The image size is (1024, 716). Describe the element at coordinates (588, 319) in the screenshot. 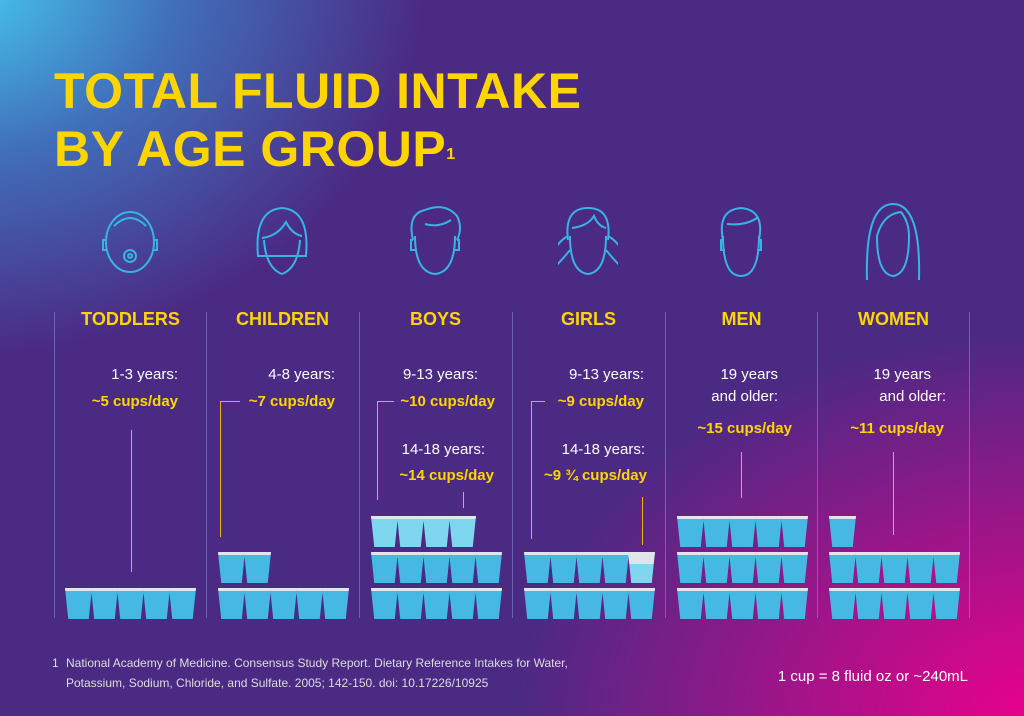

I see `group-label: GIRLS` at that location.